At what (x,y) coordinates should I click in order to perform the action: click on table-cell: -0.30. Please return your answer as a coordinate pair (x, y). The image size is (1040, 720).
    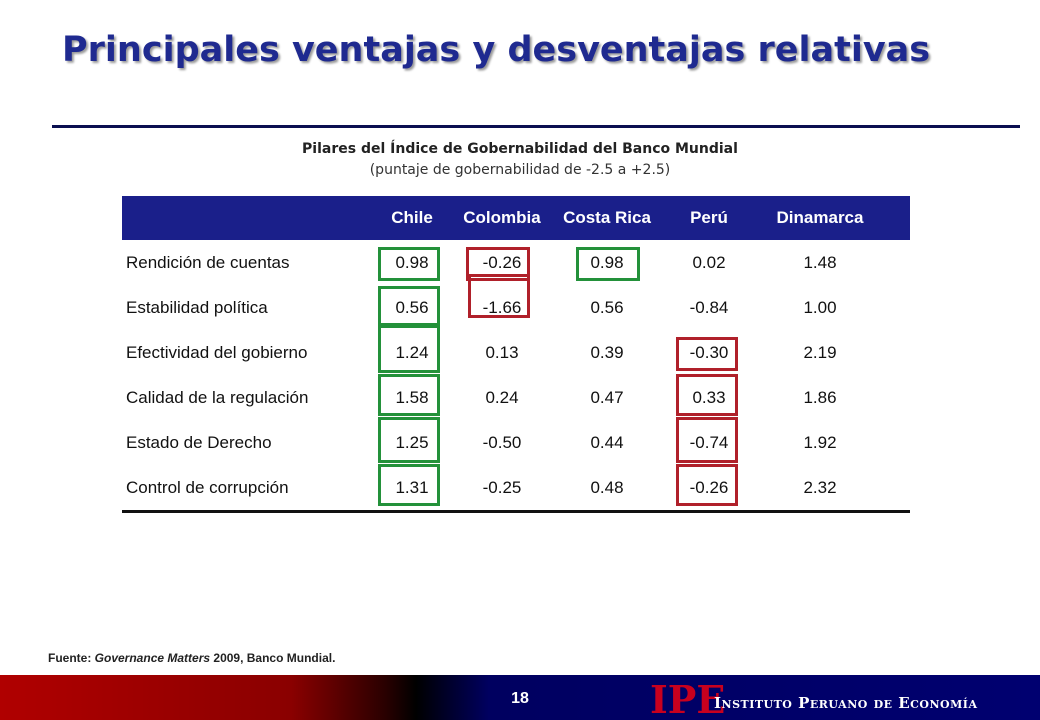
    Looking at the image, I should click on (709, 353).